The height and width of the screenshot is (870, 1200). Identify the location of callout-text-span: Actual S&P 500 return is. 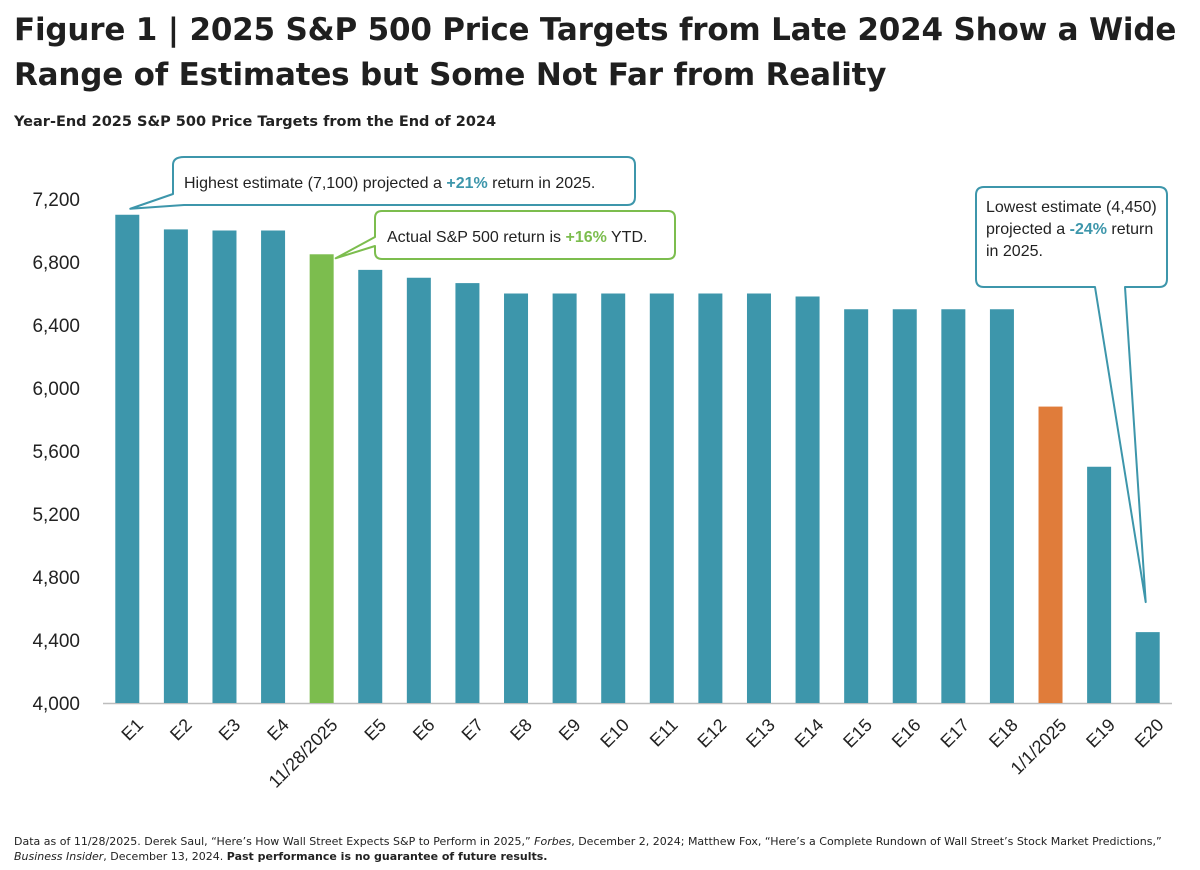
(476, 237).